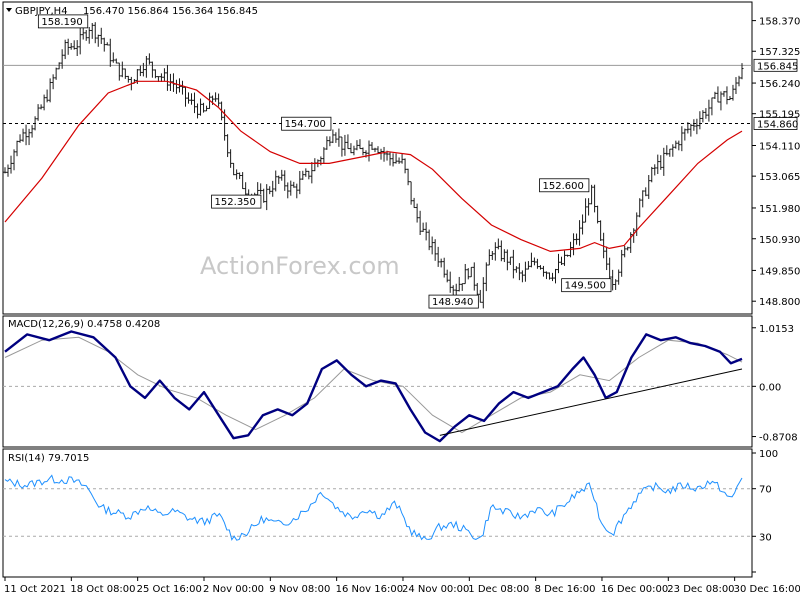  What do you see at coordinates (299, 589) in the screenshot?
I see `time-tick-label: 9 Nov 08:00` at bounding box center [299, 589].